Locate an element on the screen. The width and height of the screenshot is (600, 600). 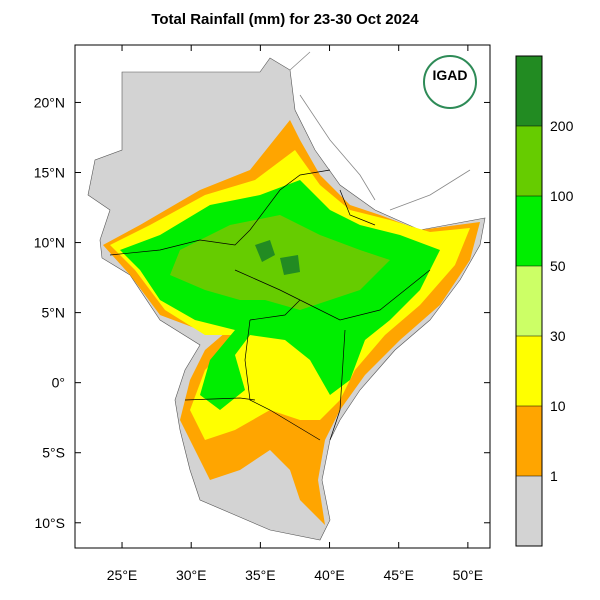
x-tick-label: 35°E is located at coordinates (260, 575).